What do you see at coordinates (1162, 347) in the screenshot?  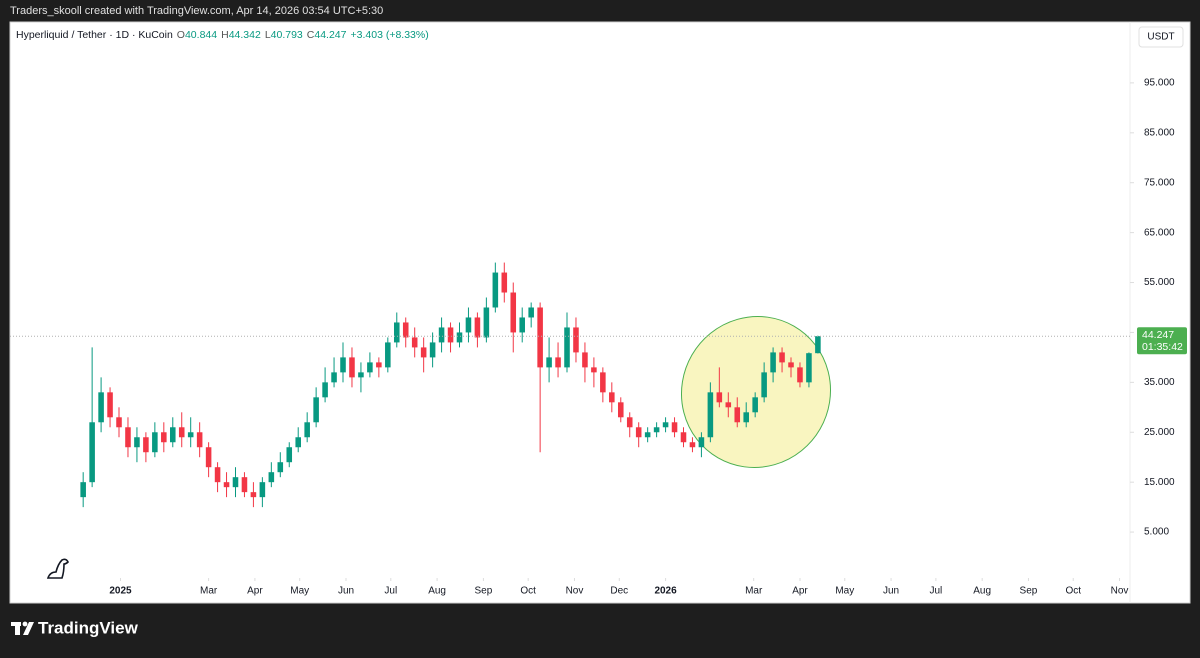 I see `countdown: 01:35:42` at bounding box center [1162, 347].